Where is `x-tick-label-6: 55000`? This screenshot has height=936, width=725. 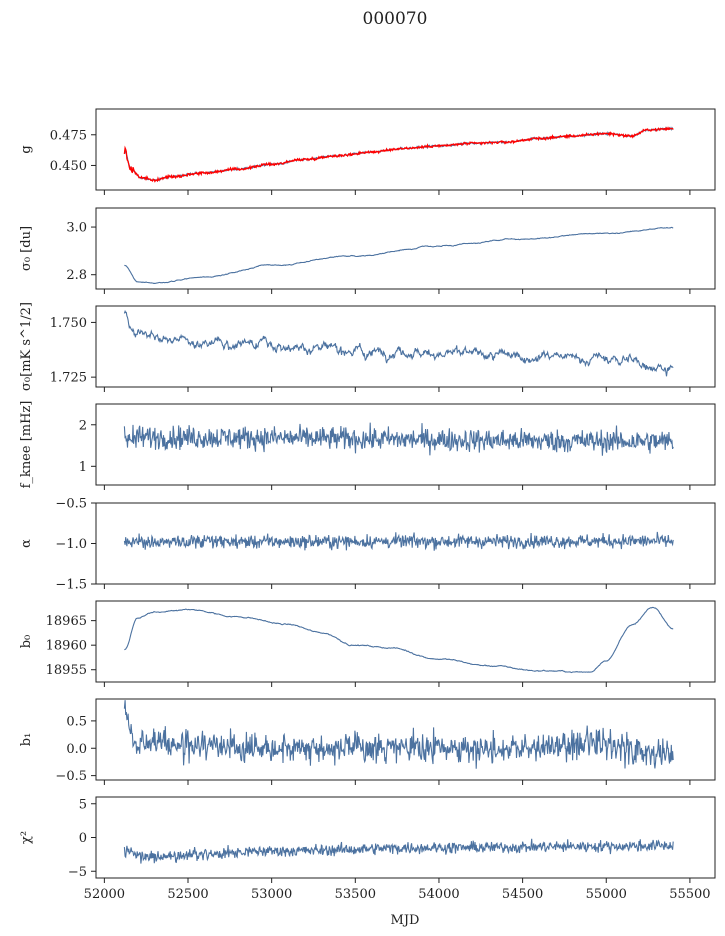
x-tick-label-6: 55000 is located at coordinates (606, 894).